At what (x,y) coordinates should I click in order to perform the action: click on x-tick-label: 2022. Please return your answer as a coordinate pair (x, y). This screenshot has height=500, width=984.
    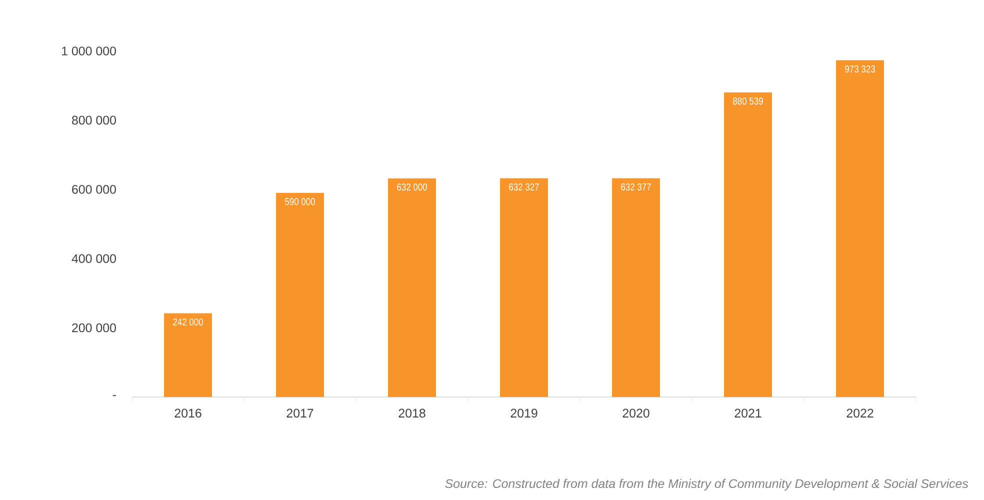
    Looking at the image, I should click on (860, 413).